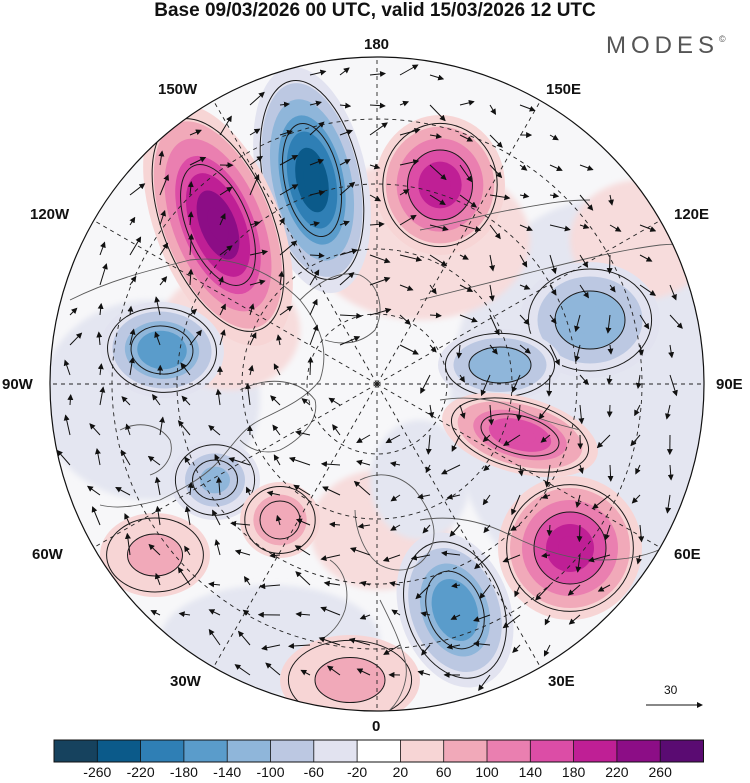  Describe the element at coordinates (564, 89) in the screenshot. I see `lon-label-150e: 150E` at that location.